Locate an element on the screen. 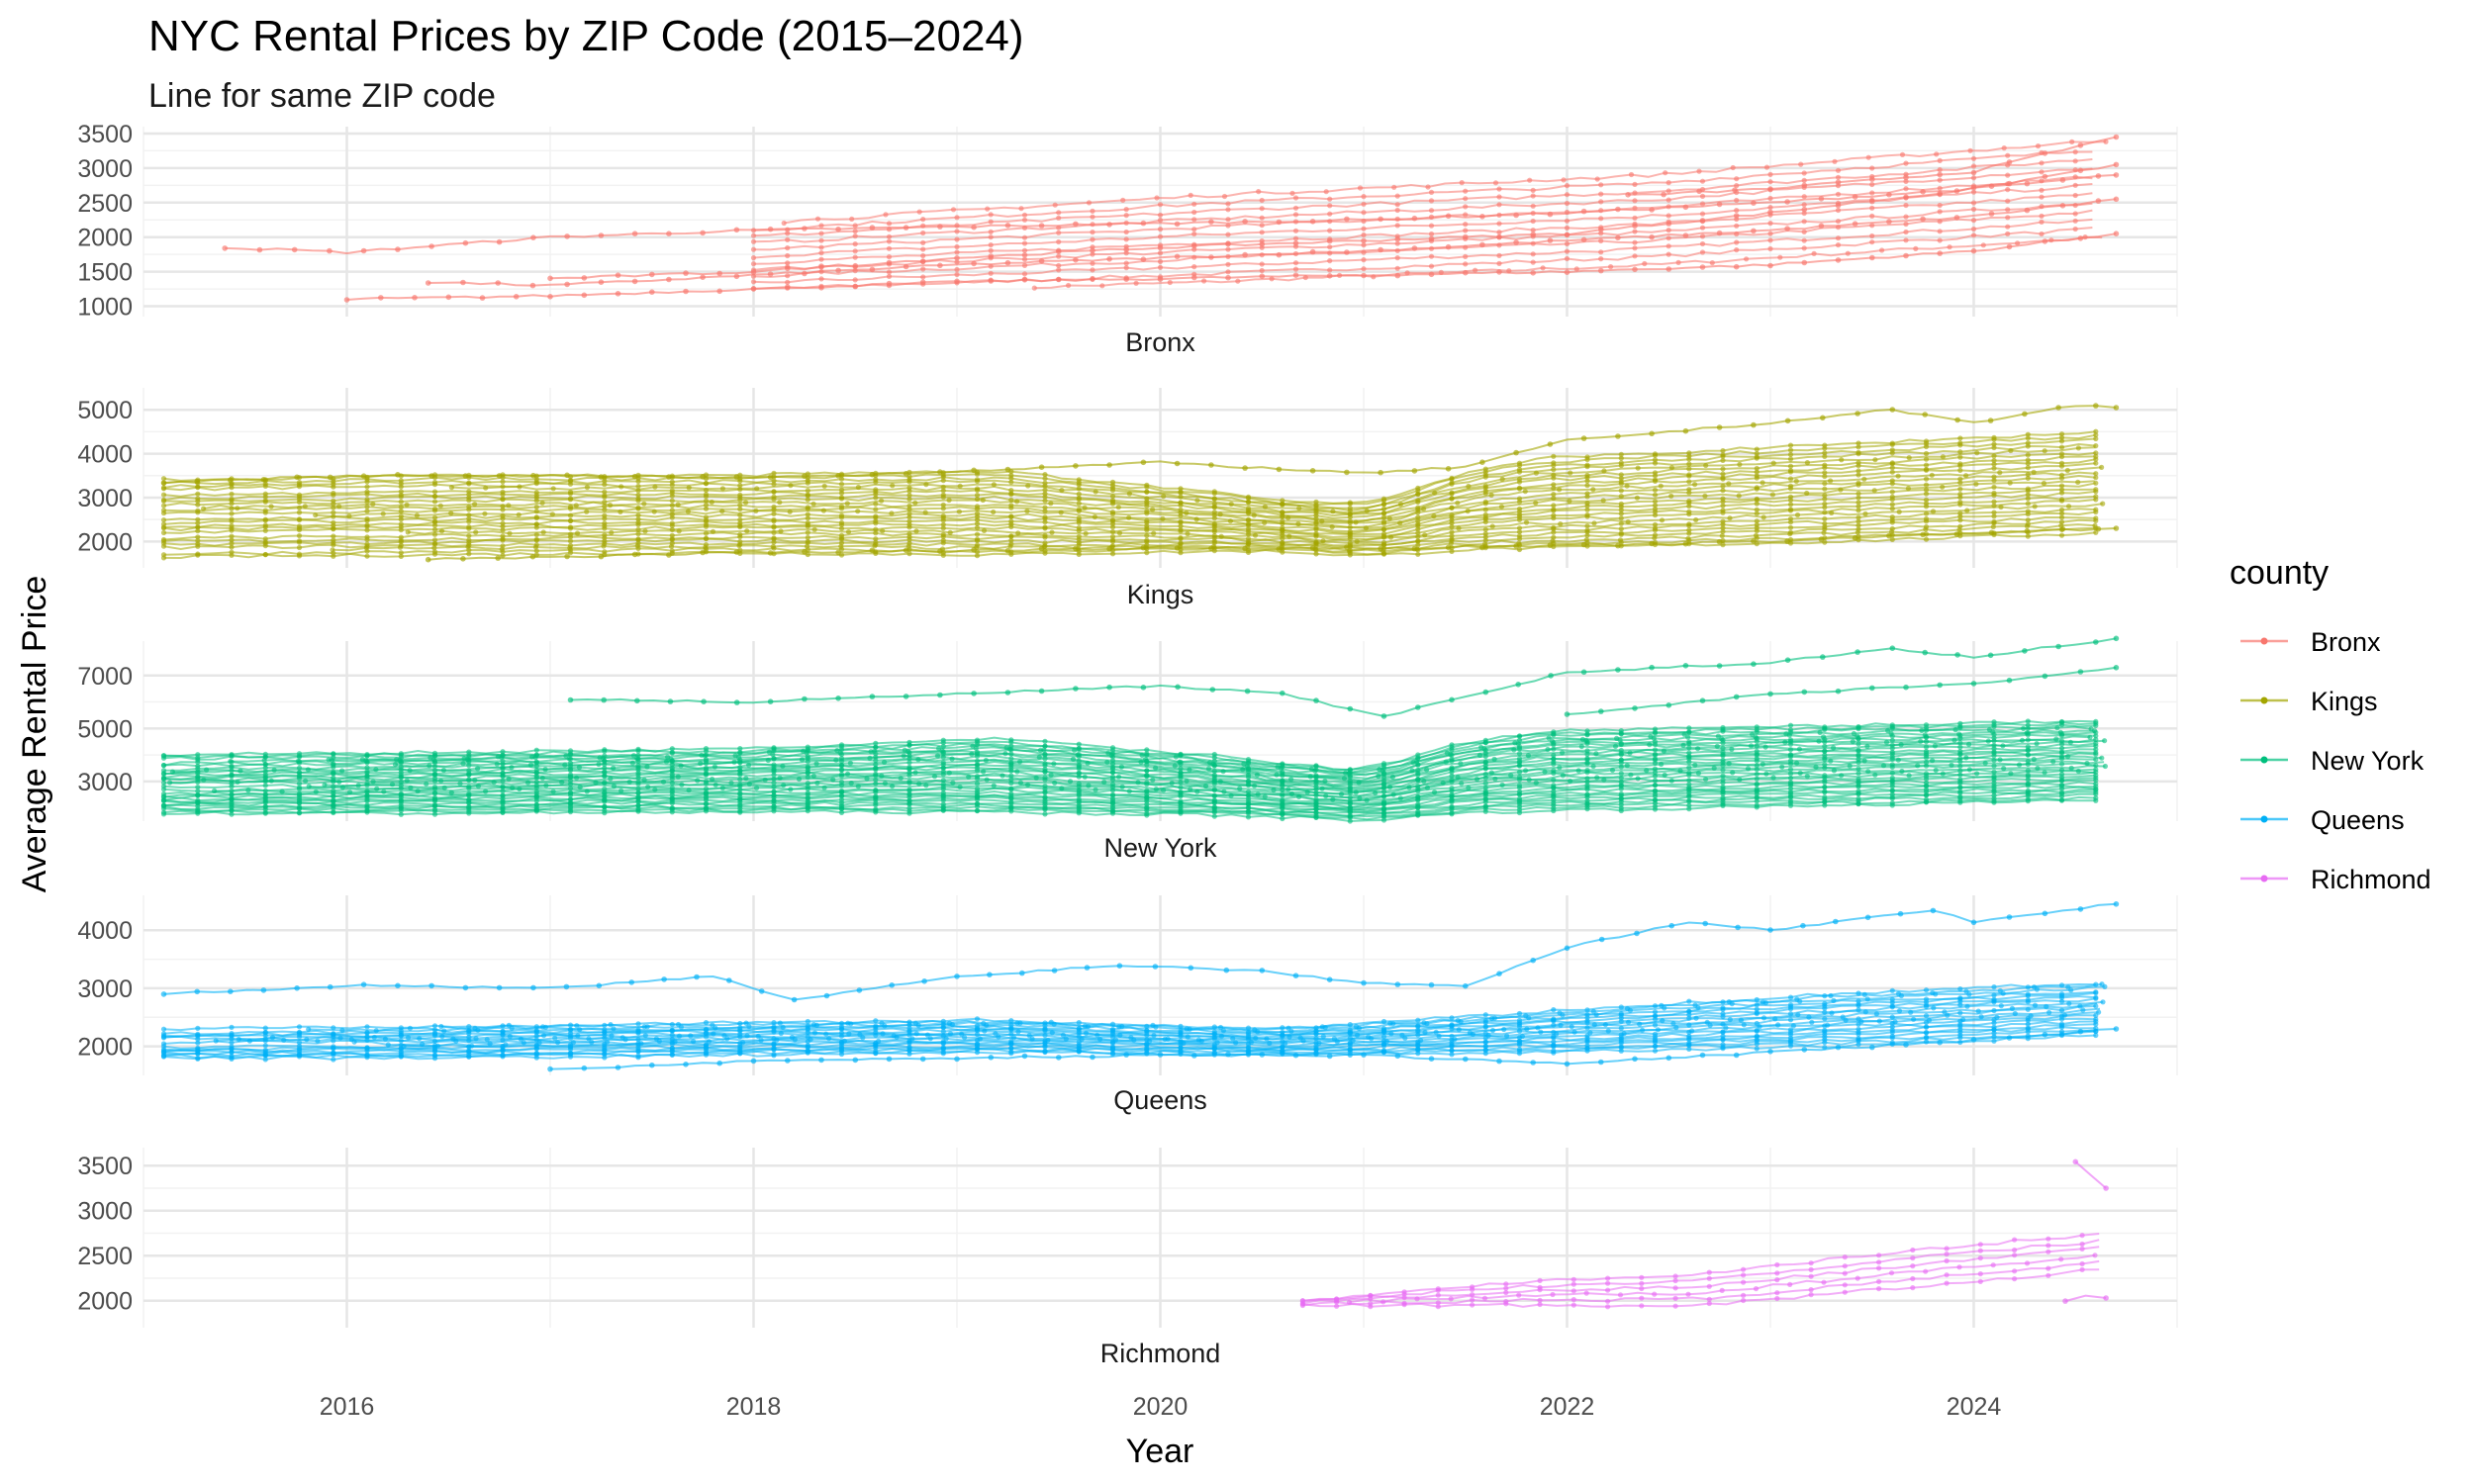 This screenshot has height=1484, width=2474. zip-series-line is located at coordinates (1130, 808).